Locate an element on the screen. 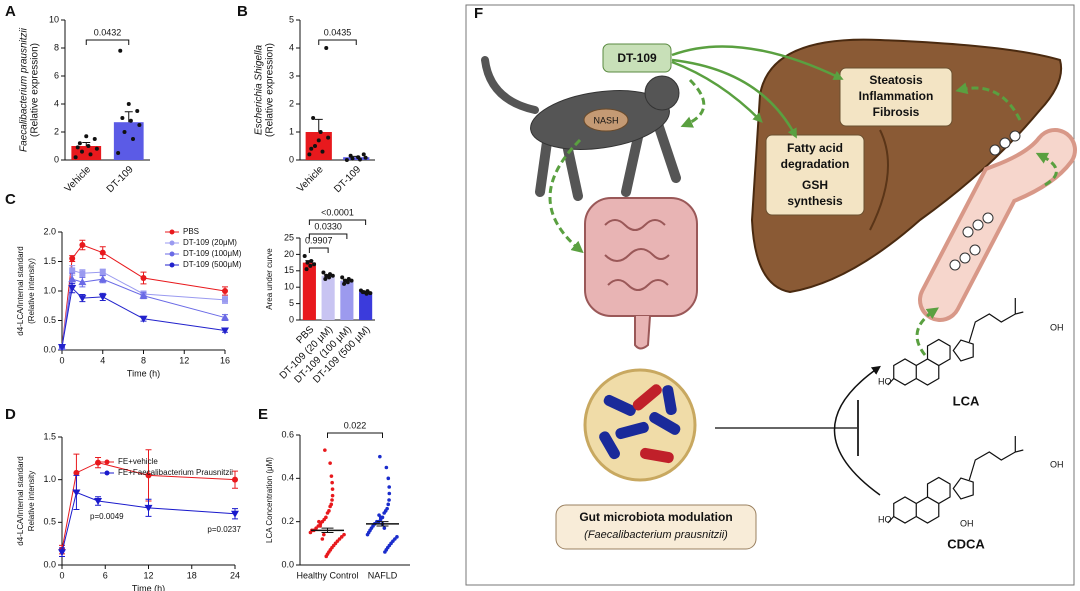 The width and height of the screenshot is (1080, 591). y-tick-label: 1 is located at coordinates (291, 131).